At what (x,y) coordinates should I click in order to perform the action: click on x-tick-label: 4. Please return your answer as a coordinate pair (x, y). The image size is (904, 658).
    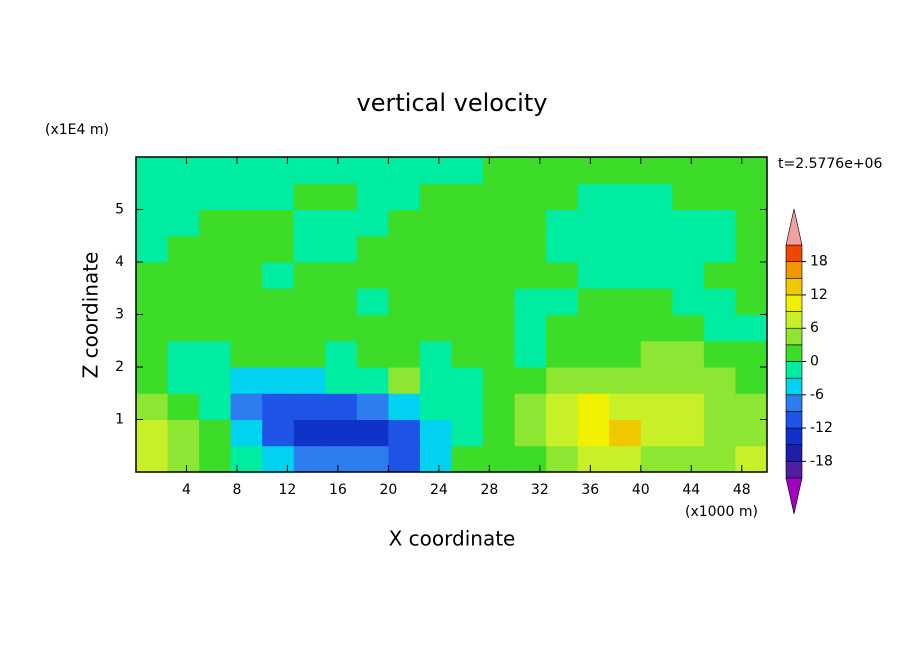
    Looking at the image, I should click on (186, 490).